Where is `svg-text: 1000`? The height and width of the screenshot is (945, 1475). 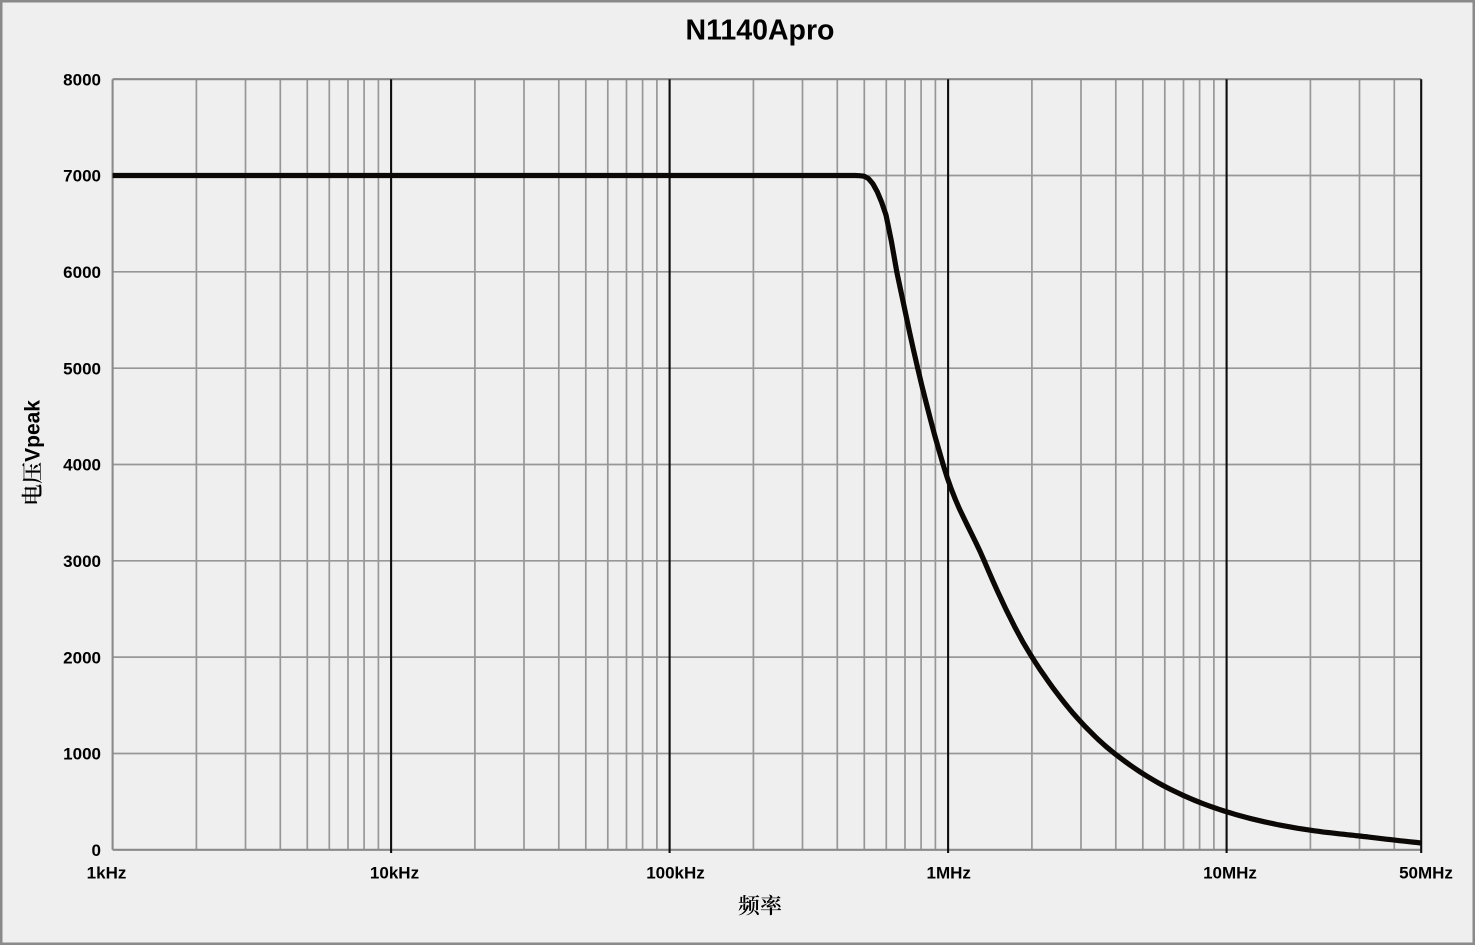 svg-text: 1000 is located at coordinates (82, 754).